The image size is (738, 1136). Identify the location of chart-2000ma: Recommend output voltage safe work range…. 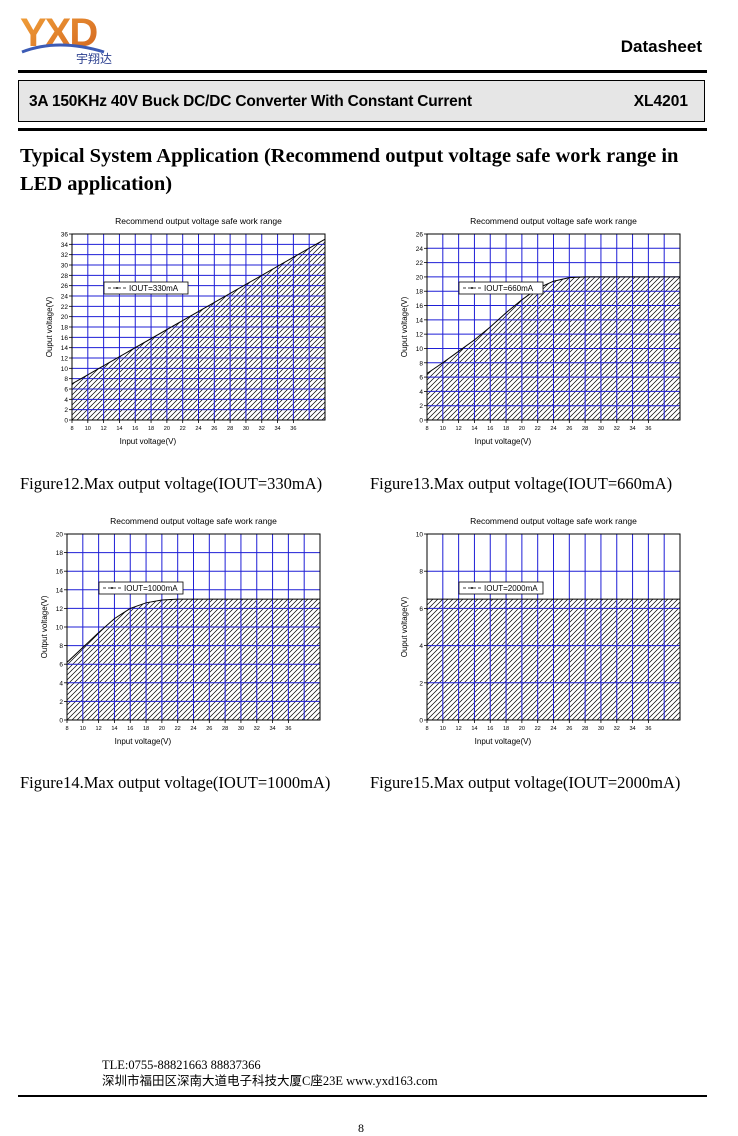
(540, 631).